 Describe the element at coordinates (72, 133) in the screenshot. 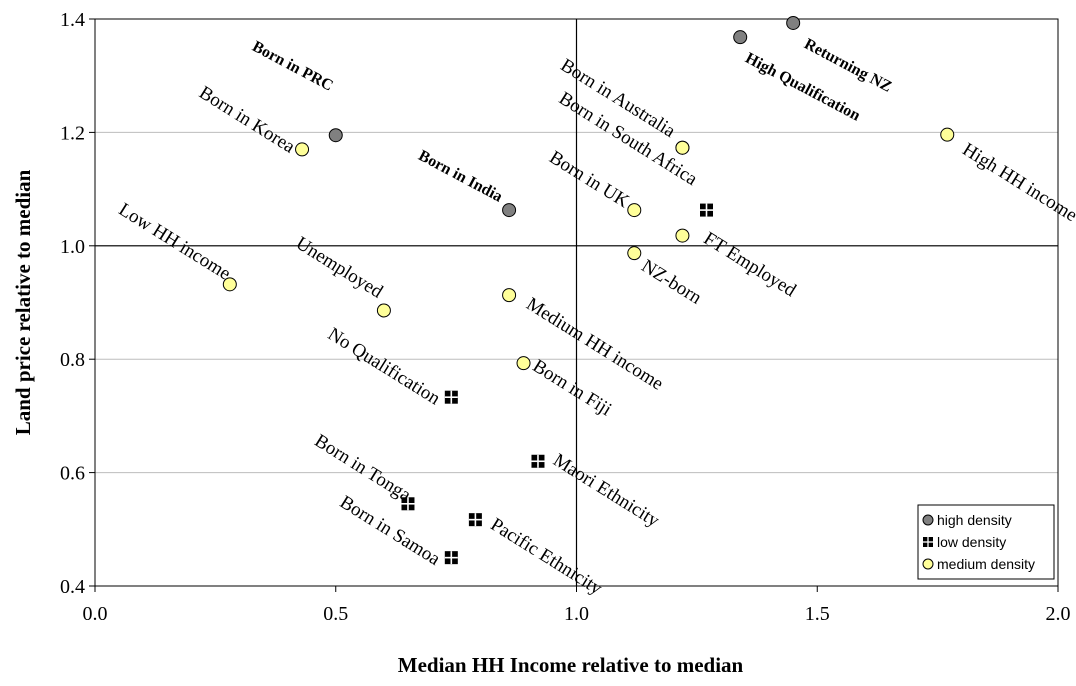

I see `y-tick-label: 1.2` at that location.